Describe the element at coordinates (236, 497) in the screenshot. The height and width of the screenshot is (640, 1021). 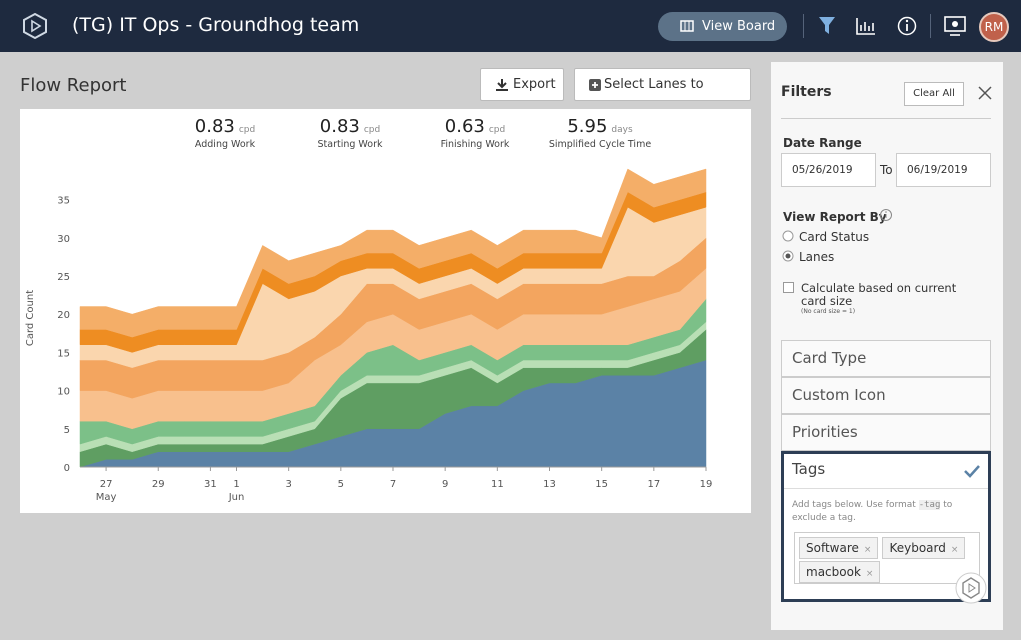
I see `x-month-label: Jun` at that location.